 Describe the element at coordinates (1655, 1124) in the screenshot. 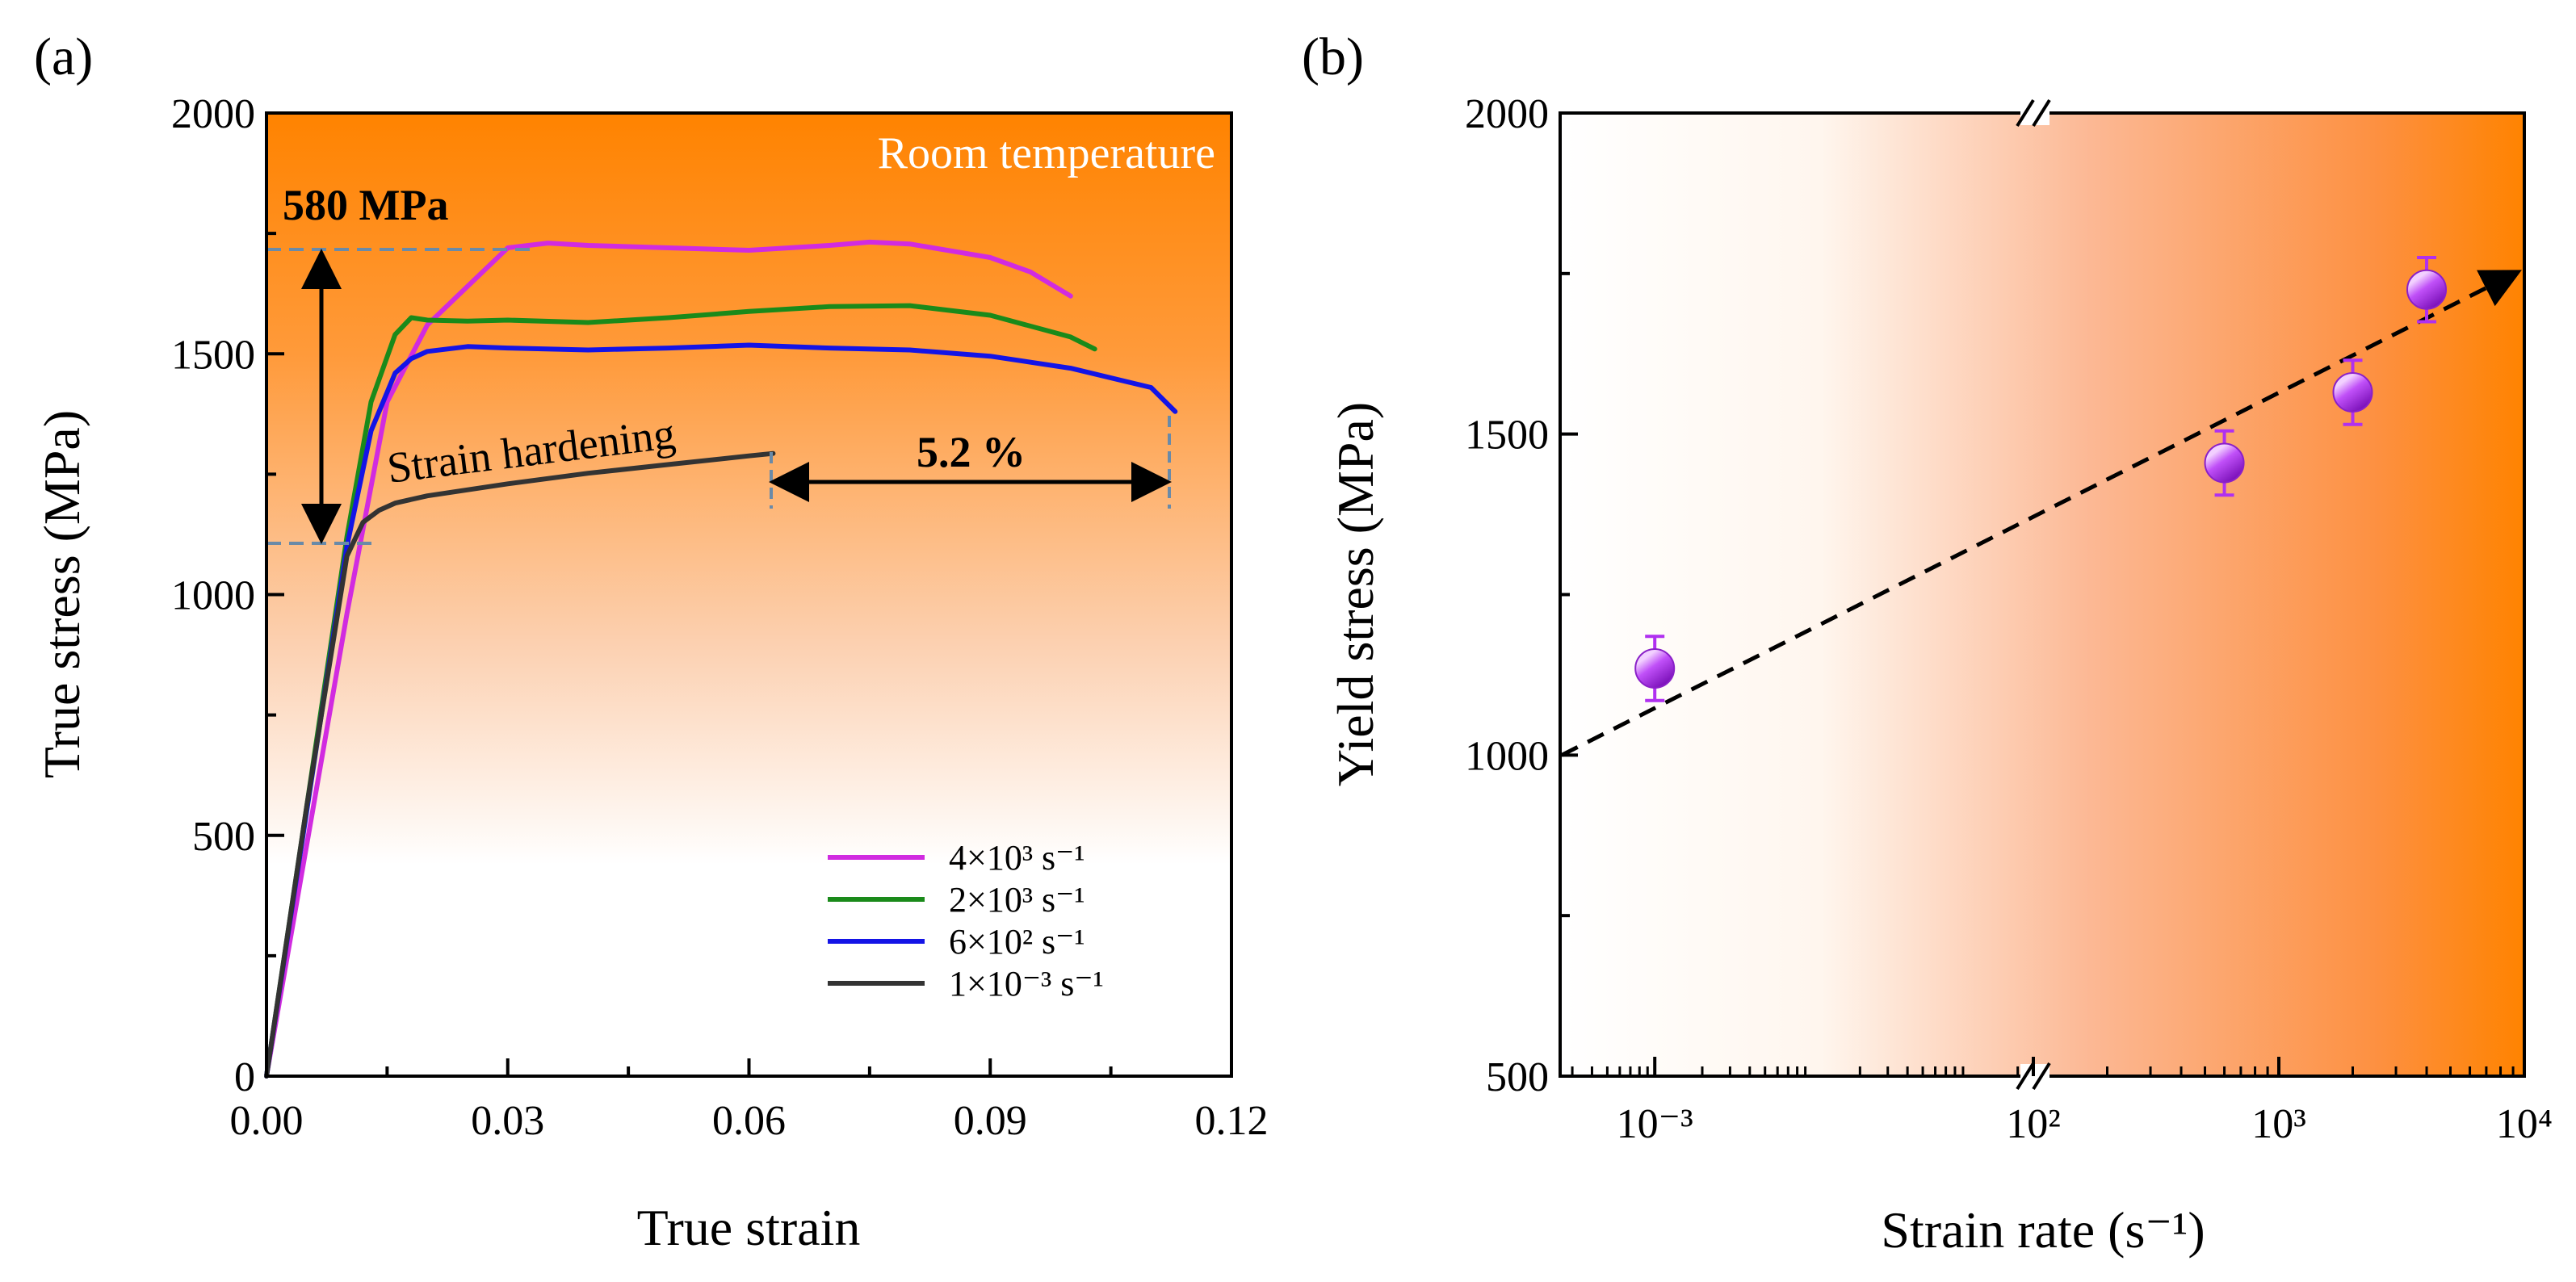

I see `x-tick-label: 10⁻³` at that location.